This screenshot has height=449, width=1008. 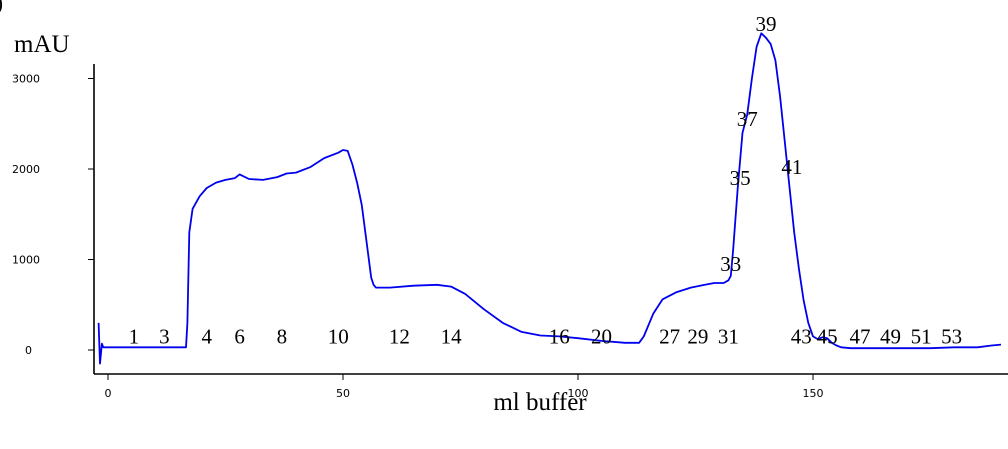 What do you see at coordinates (890, 336) in the screenshot?
I see `fraction-label: 49` at bounding box center [890, 336].